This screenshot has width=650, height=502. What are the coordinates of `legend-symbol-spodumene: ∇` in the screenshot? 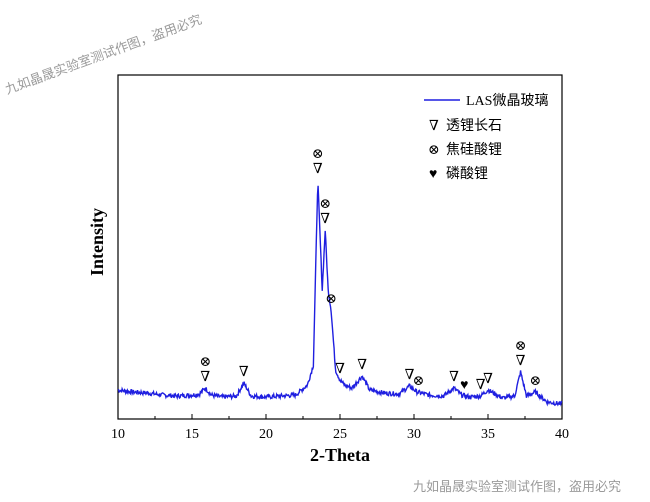 It's located at (434, 126).